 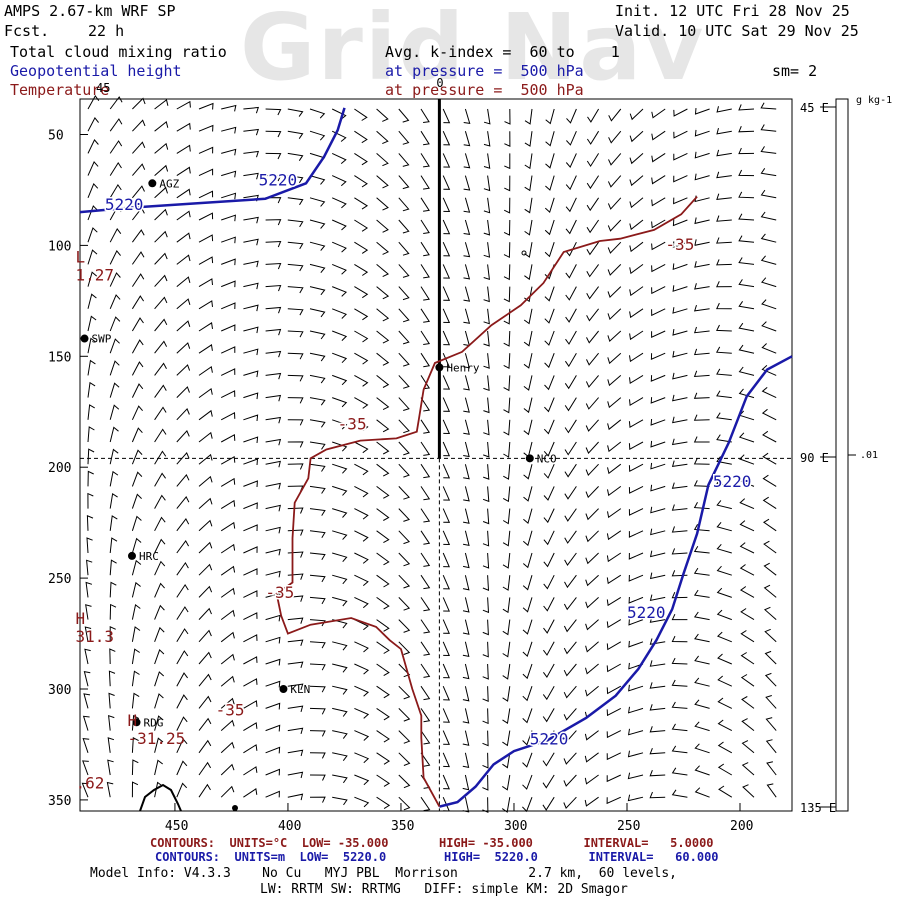 What do you see at coordinates (235, 808) in the screenshot?
I see `terrain-dot` at bounding box center [235, 808].